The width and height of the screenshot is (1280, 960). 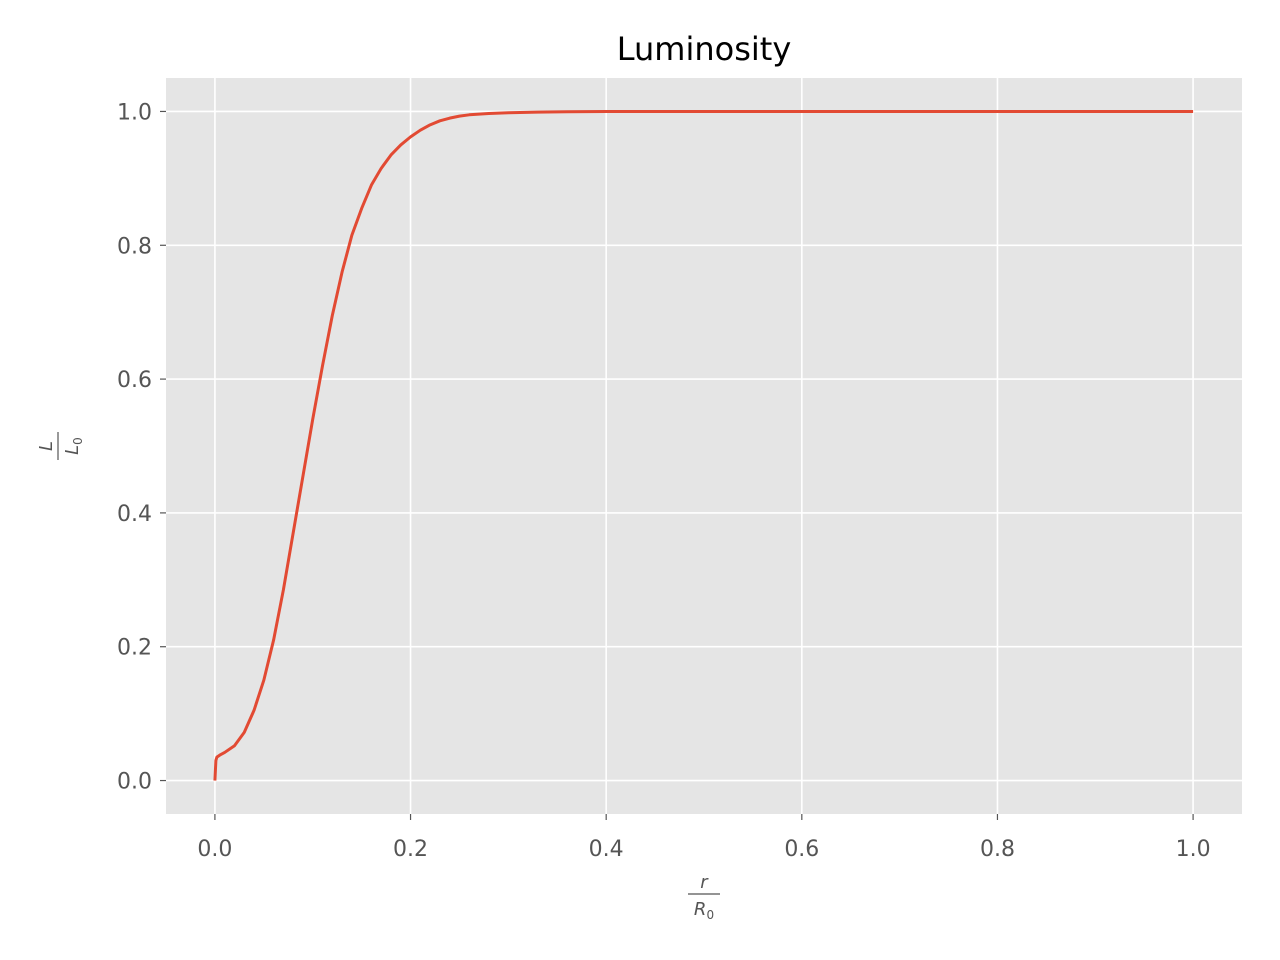 I want to click on y-tick-label-4: 0.8, so click(x=134, y=246).